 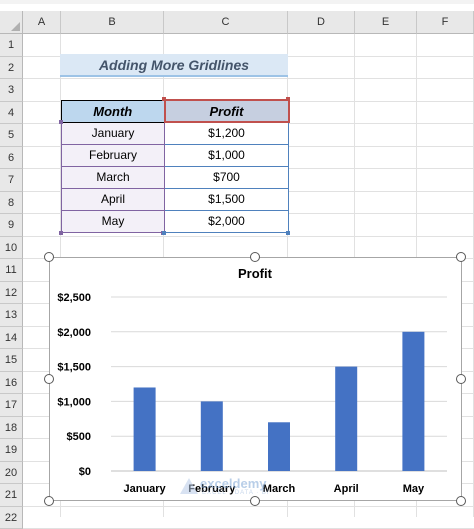 What do you see at coordinates (461, 257) in the screenshot?
I see `resize-handle-top-right` at bounding box center [461, 257].